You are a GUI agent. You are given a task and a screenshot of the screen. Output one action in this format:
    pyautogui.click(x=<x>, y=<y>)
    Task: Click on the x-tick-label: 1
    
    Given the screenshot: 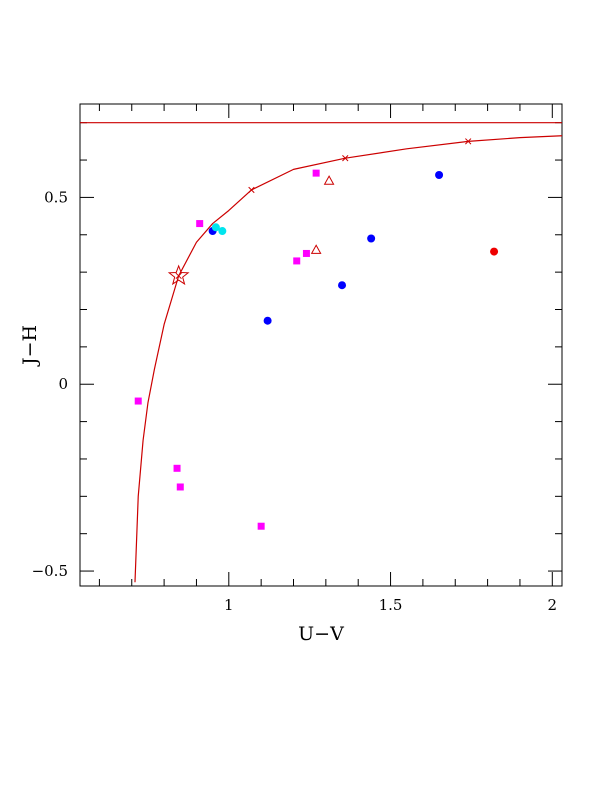 What is the action you would take?
    pyautogui.click(x=229, y=605)
    